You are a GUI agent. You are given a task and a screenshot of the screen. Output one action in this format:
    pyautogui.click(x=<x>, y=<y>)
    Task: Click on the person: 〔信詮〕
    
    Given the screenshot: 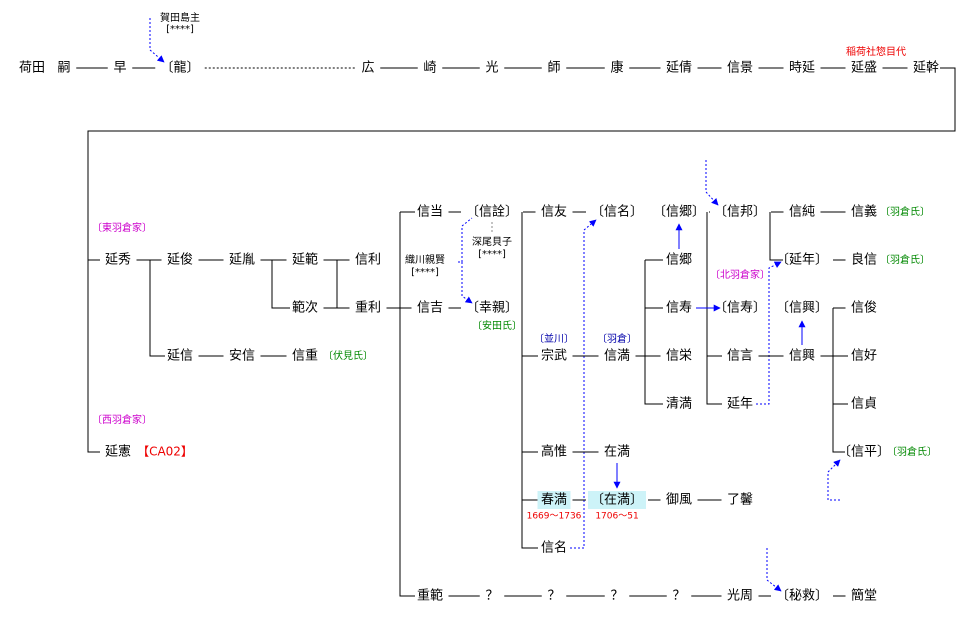 What is the action you would take?
    pyautogui.click(x=492, y=212)
    